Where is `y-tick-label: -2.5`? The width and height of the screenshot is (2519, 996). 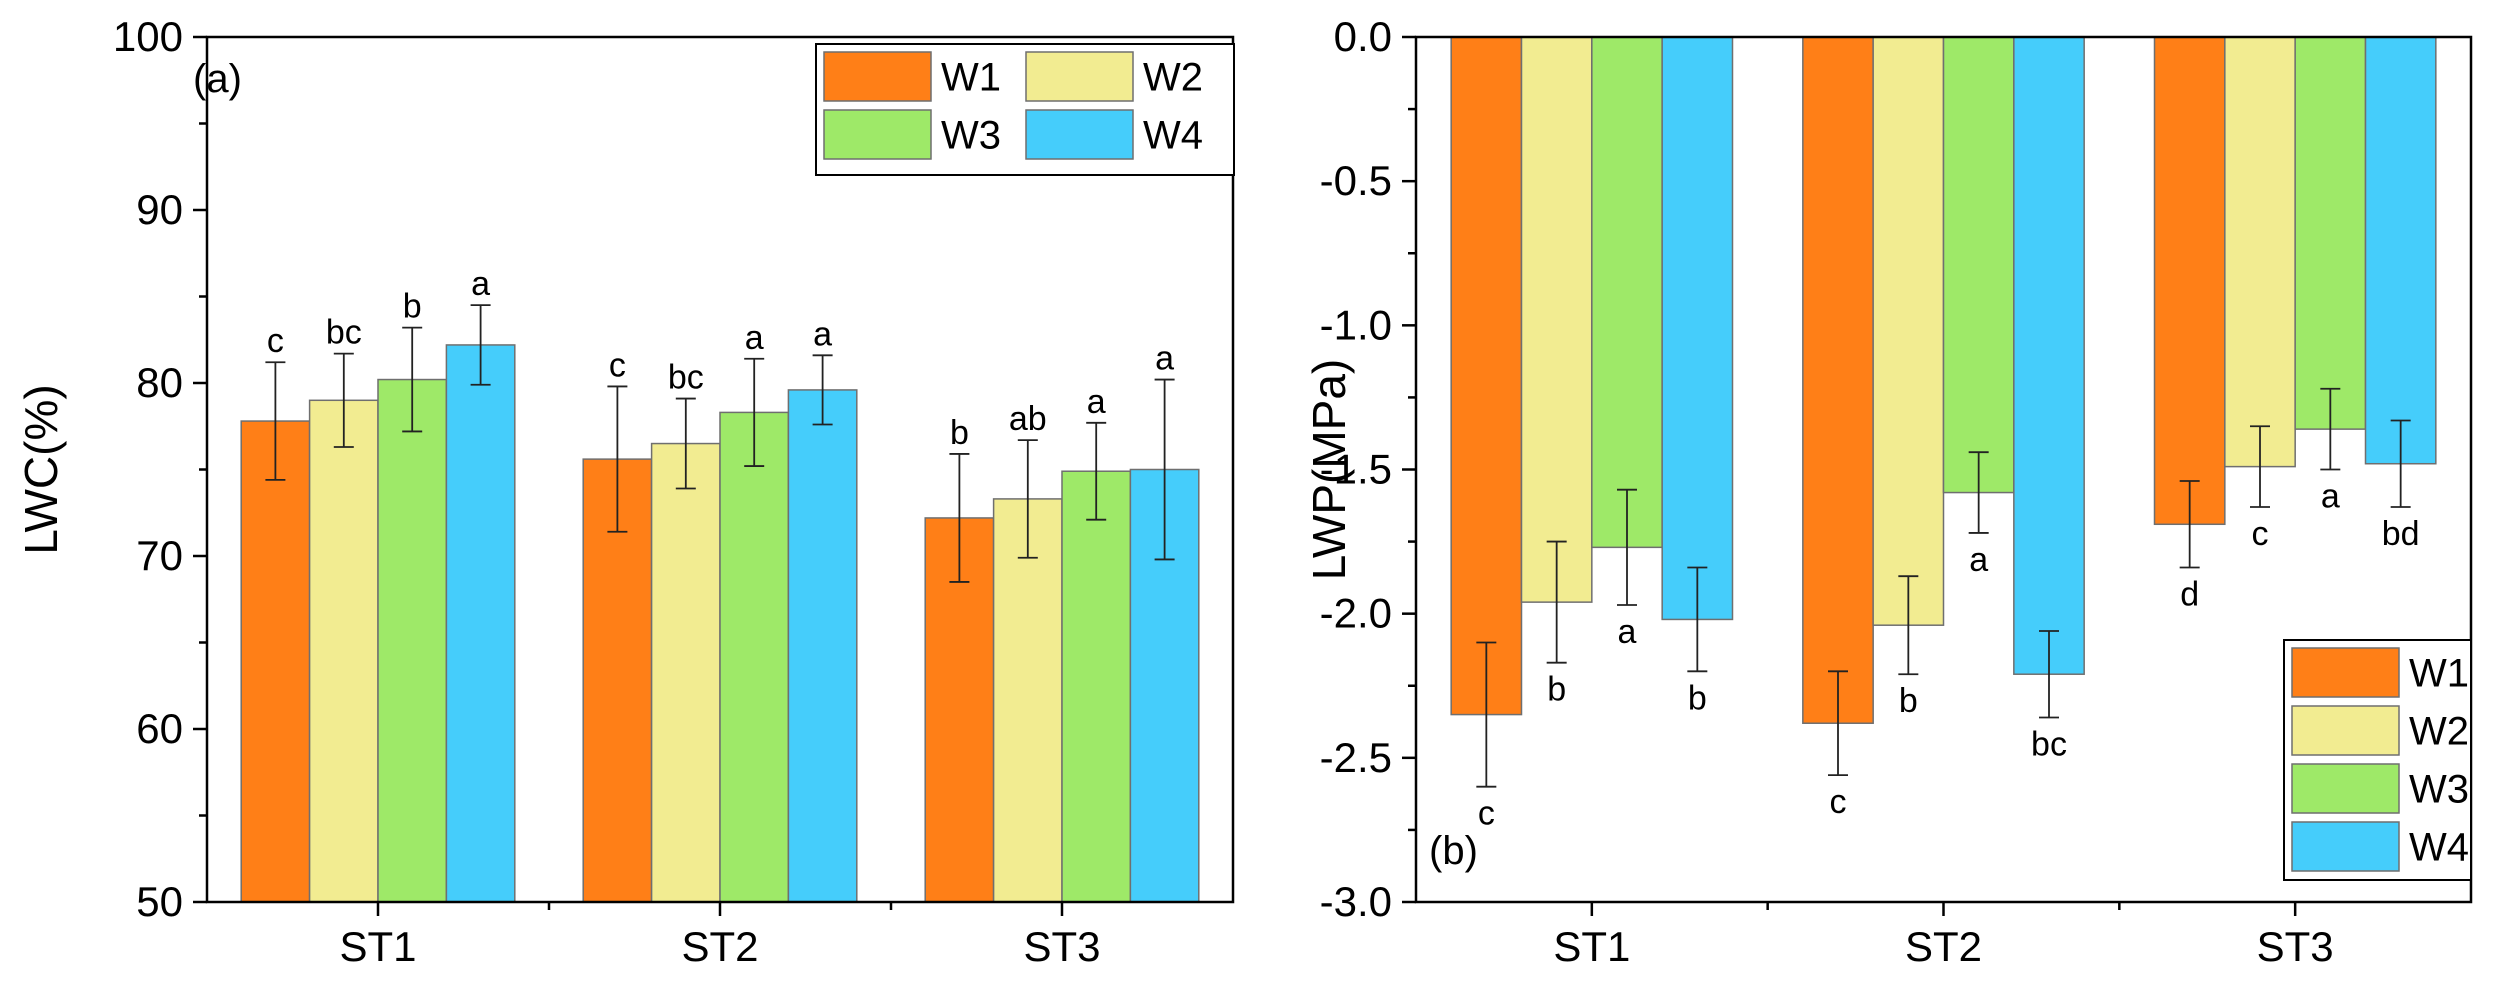
y-tick-label: -2.5 is located at coordinates (1356, 757).